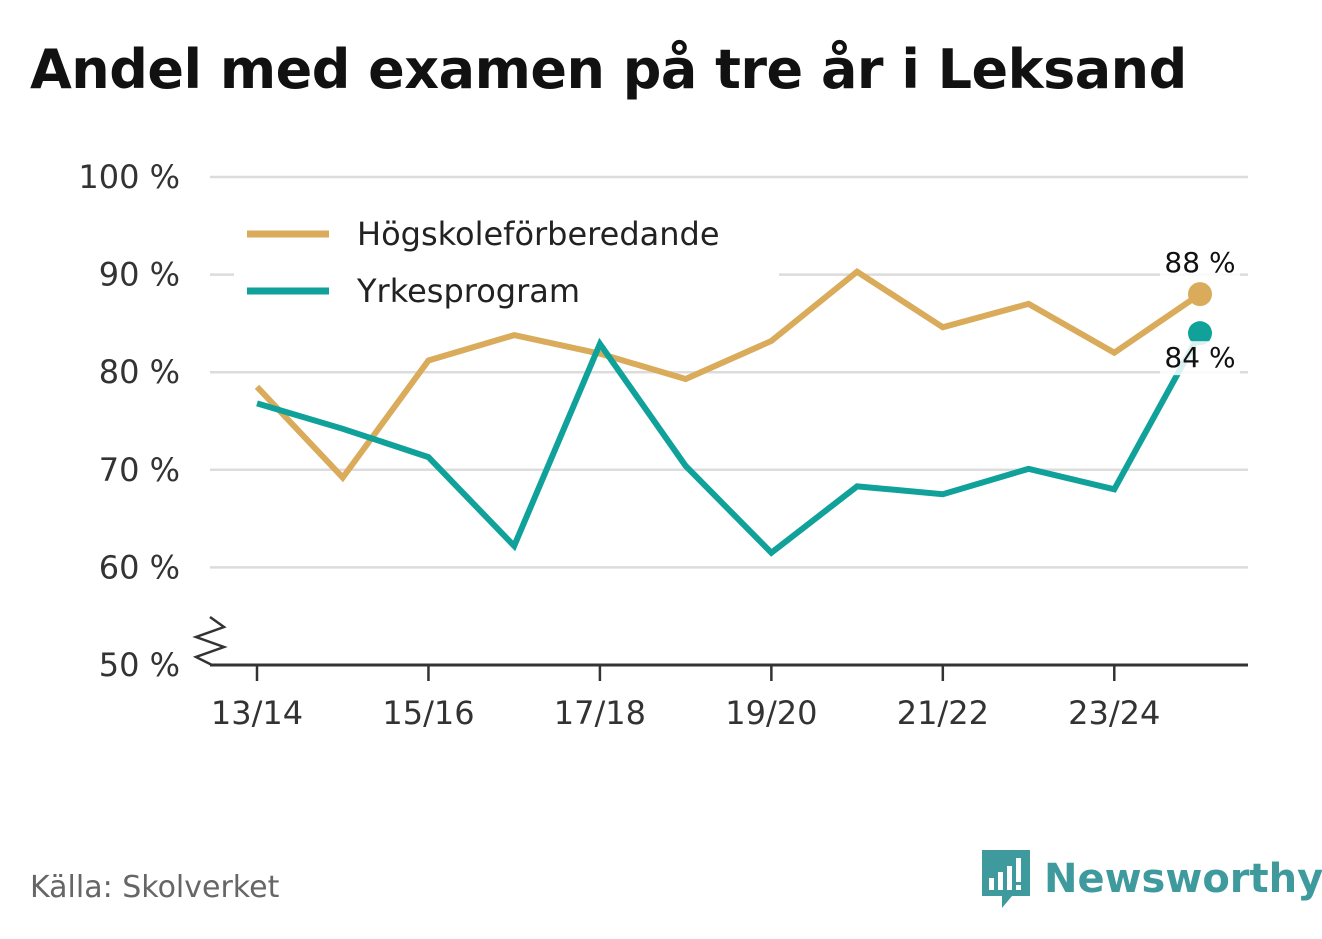 The image size is (1322, 939). What do you see at coordinates (139, 470) in the screenshot?
I see `y-tick-label: 70 %` at bounding box center [139, 470].